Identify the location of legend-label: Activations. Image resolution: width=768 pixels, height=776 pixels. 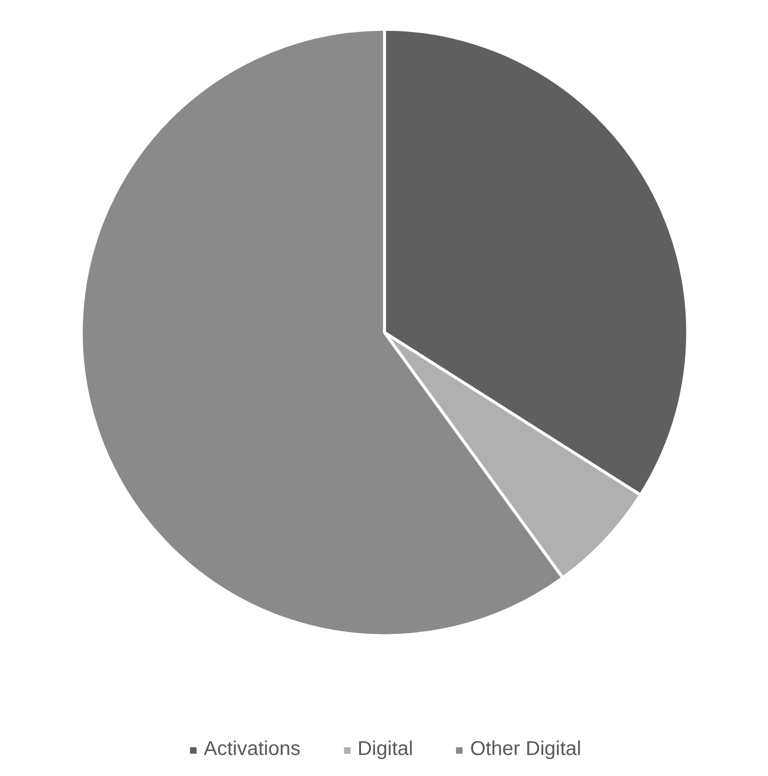
(252, 749).